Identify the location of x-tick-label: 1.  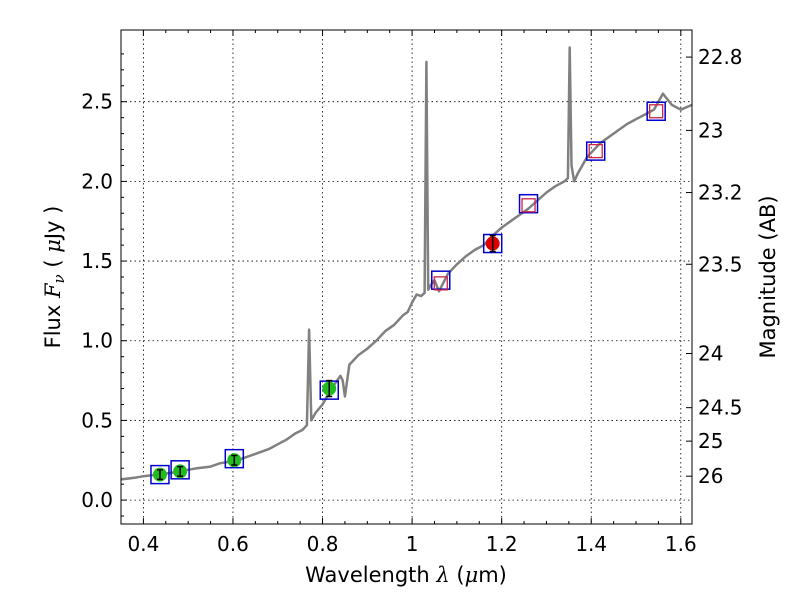
(412, 544).